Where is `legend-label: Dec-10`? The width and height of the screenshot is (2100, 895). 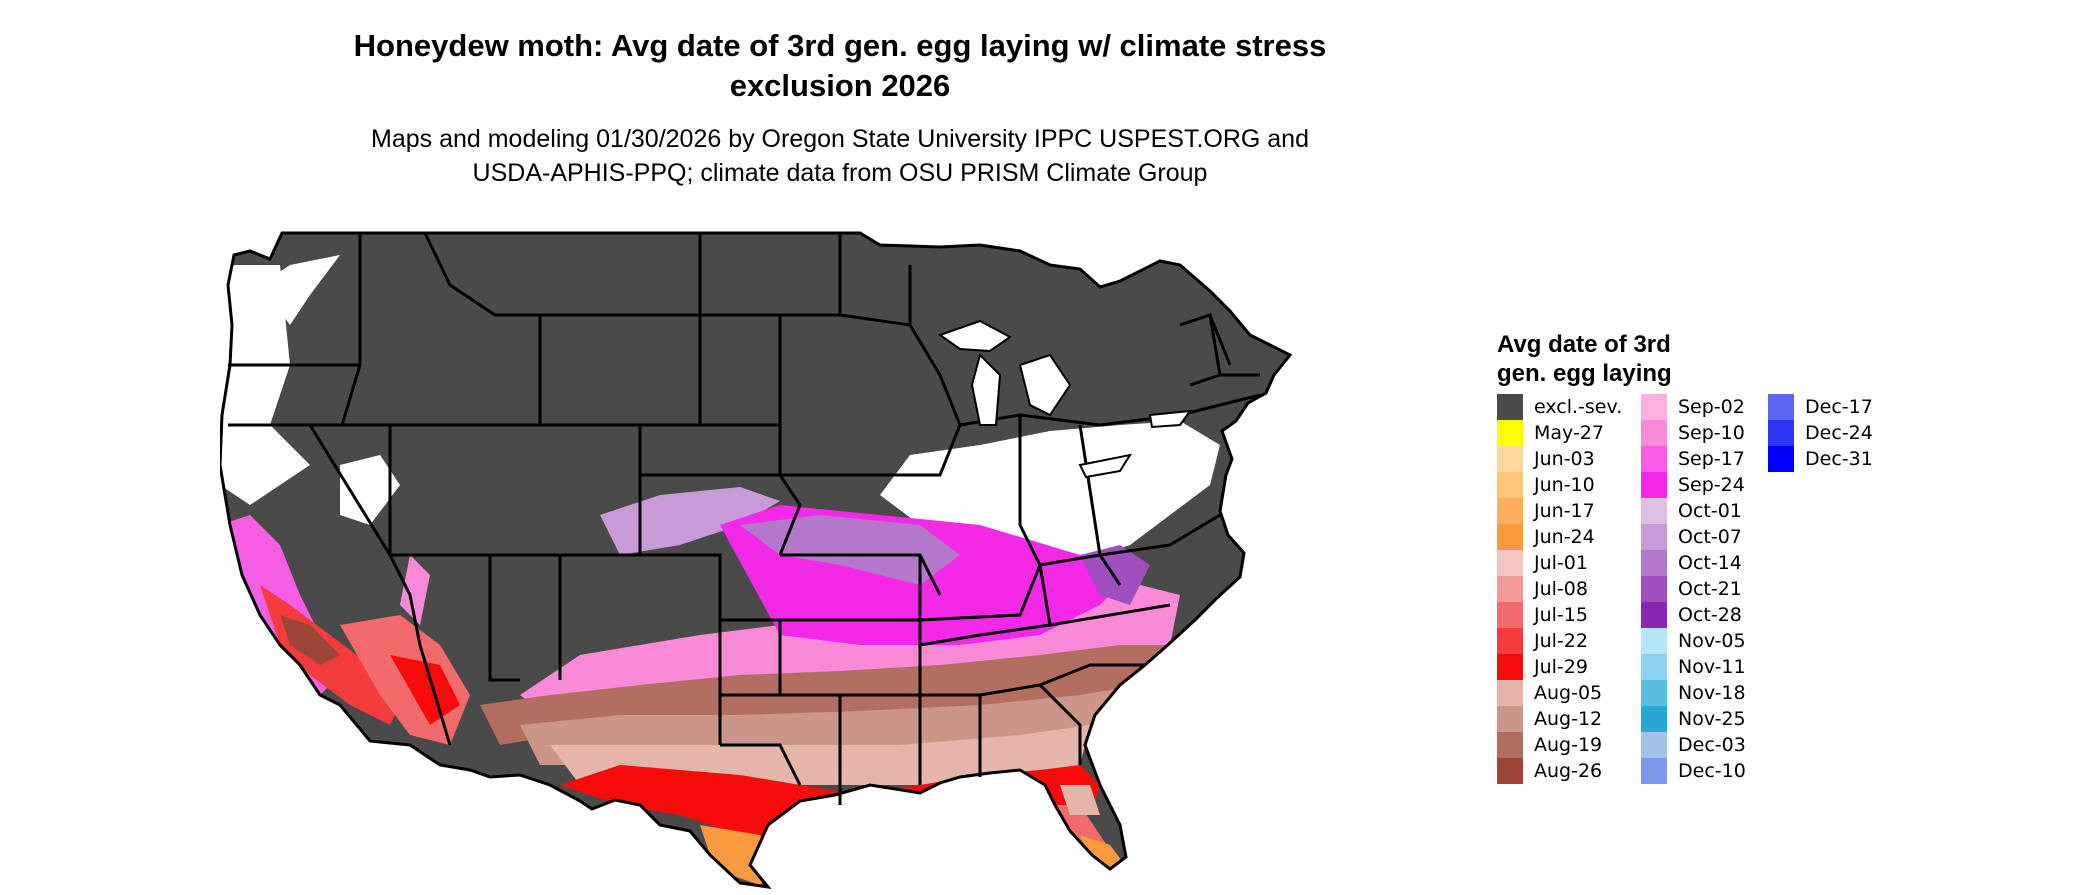
legend-label: Dec-10 is located at coordinates (1712, 771).